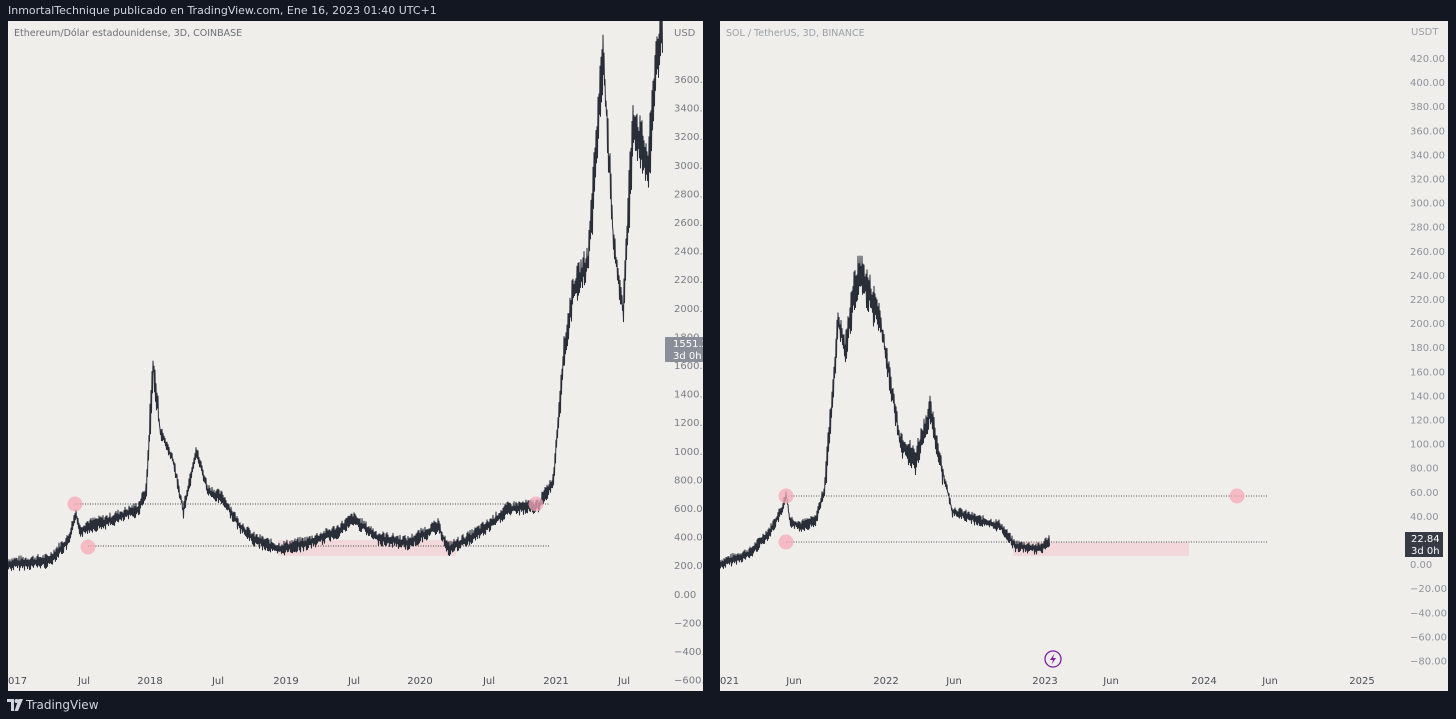 This screenshot has height=719, width=1456. Describe the element at coordinates (688, 480) in the screenshot. I see `y-axis-tick: 800.00` at that location.